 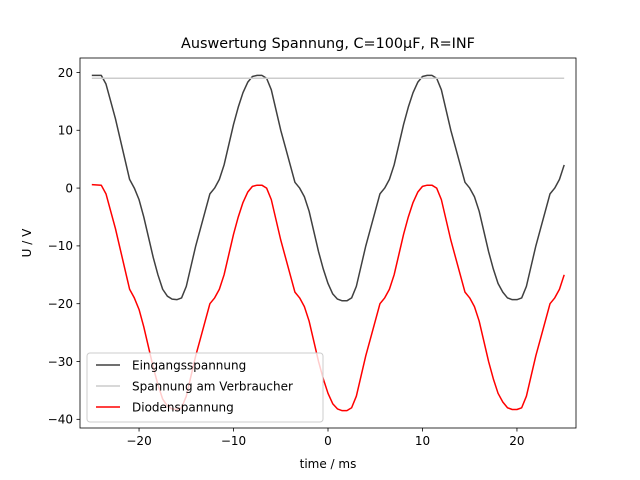 What do you see at coordinates (183, 407) in the screenshot?
I see `legend-label: Diodenspannung` at bounding box center [183, 407].